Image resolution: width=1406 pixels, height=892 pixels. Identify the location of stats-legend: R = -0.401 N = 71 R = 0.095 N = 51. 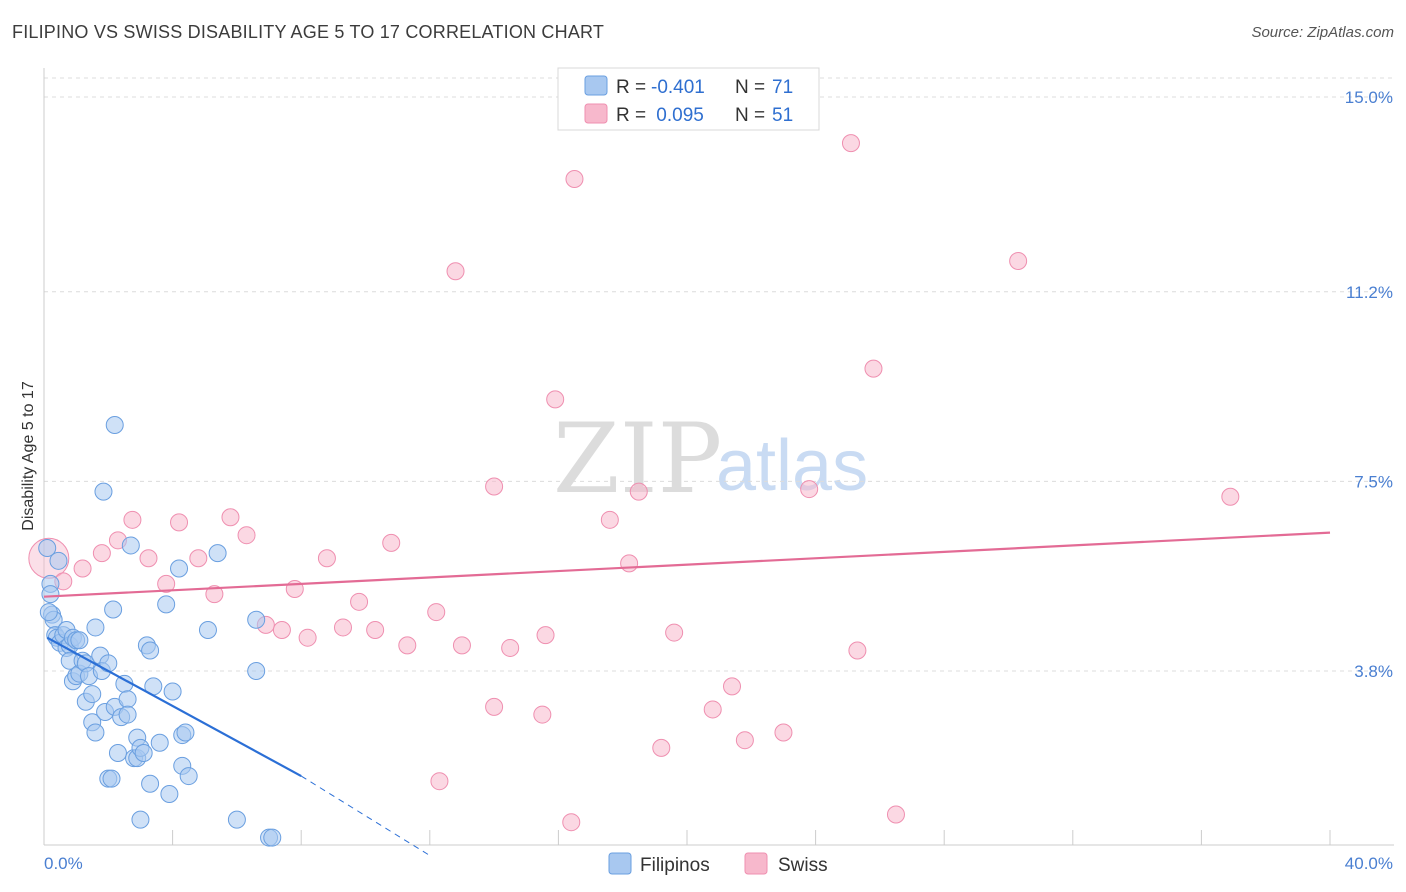
(688, 99).